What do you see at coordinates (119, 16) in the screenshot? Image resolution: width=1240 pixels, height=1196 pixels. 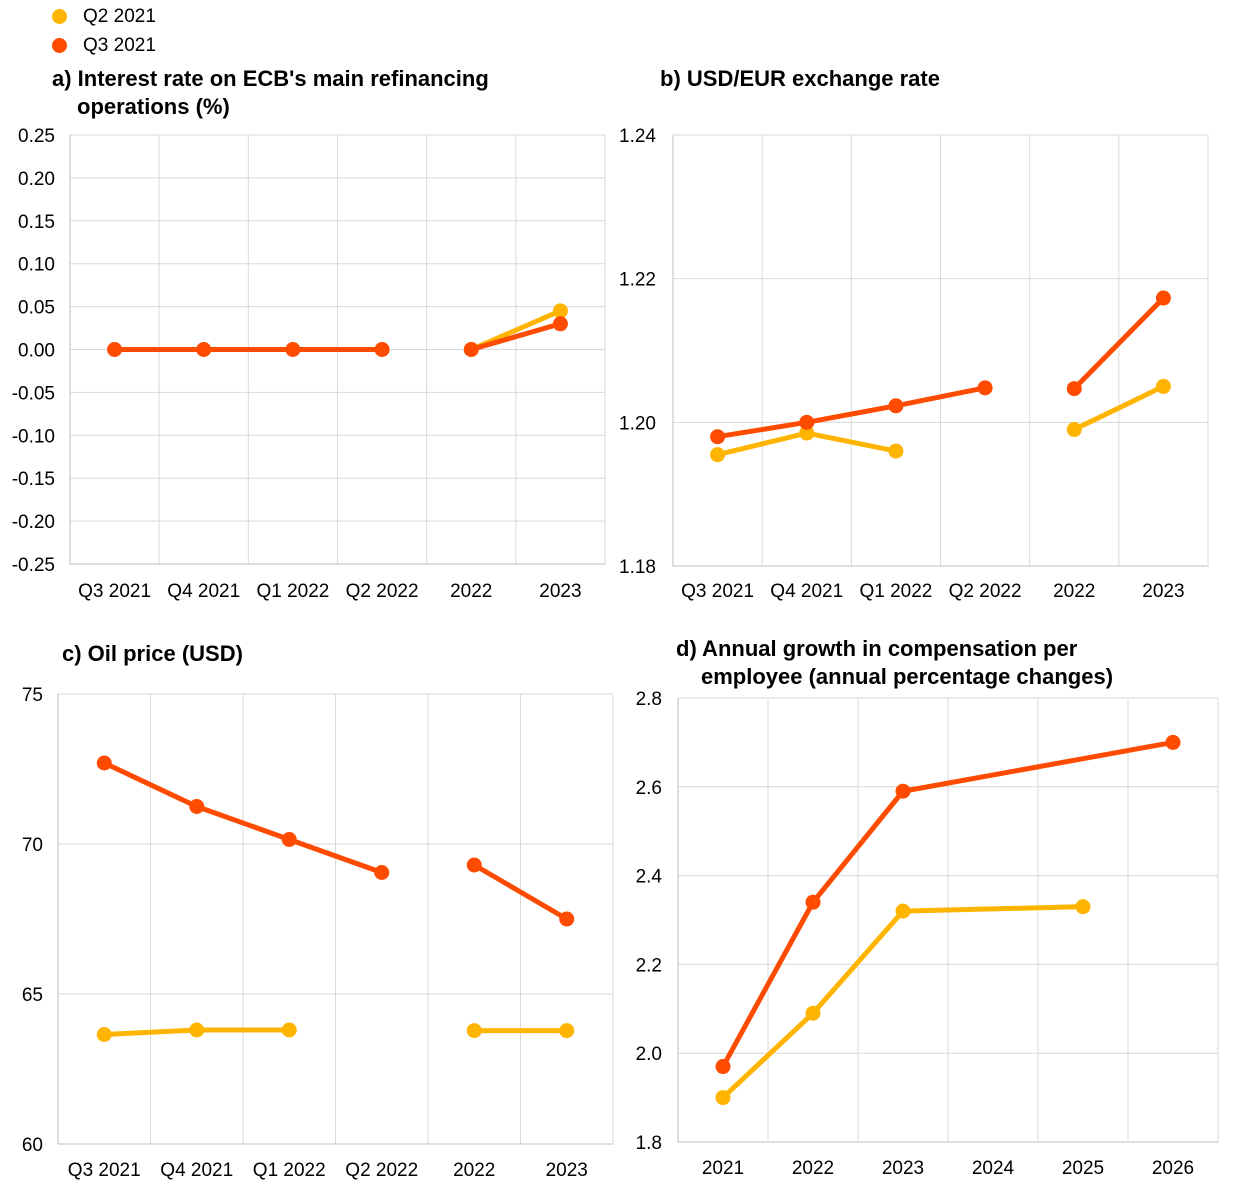 I see `legend-label-q2-2021: Q2 2021` at bounding box center [119, 16].